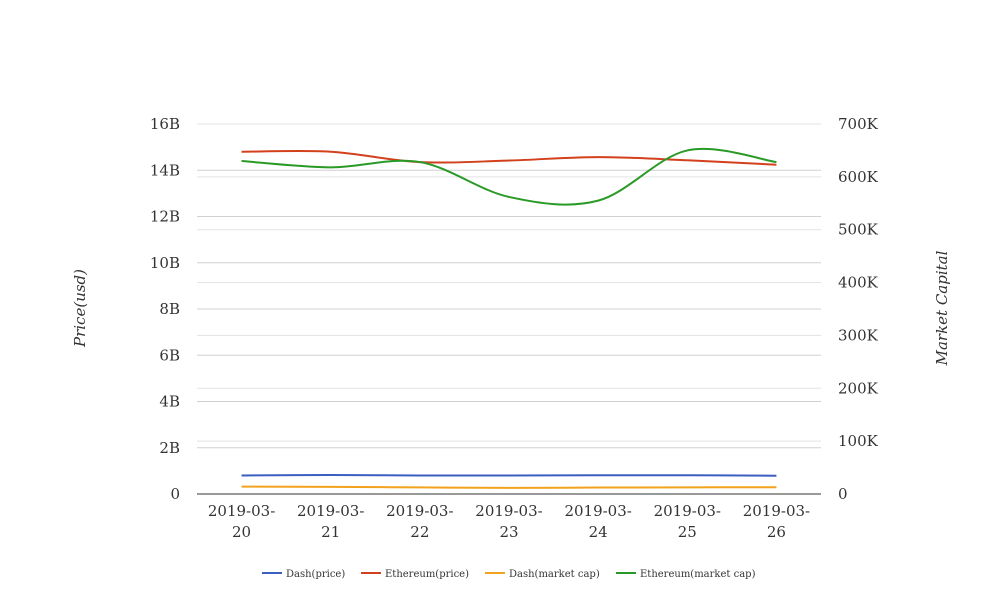  I want to click on y-right-tick-label: 100K, so click(858, 441).